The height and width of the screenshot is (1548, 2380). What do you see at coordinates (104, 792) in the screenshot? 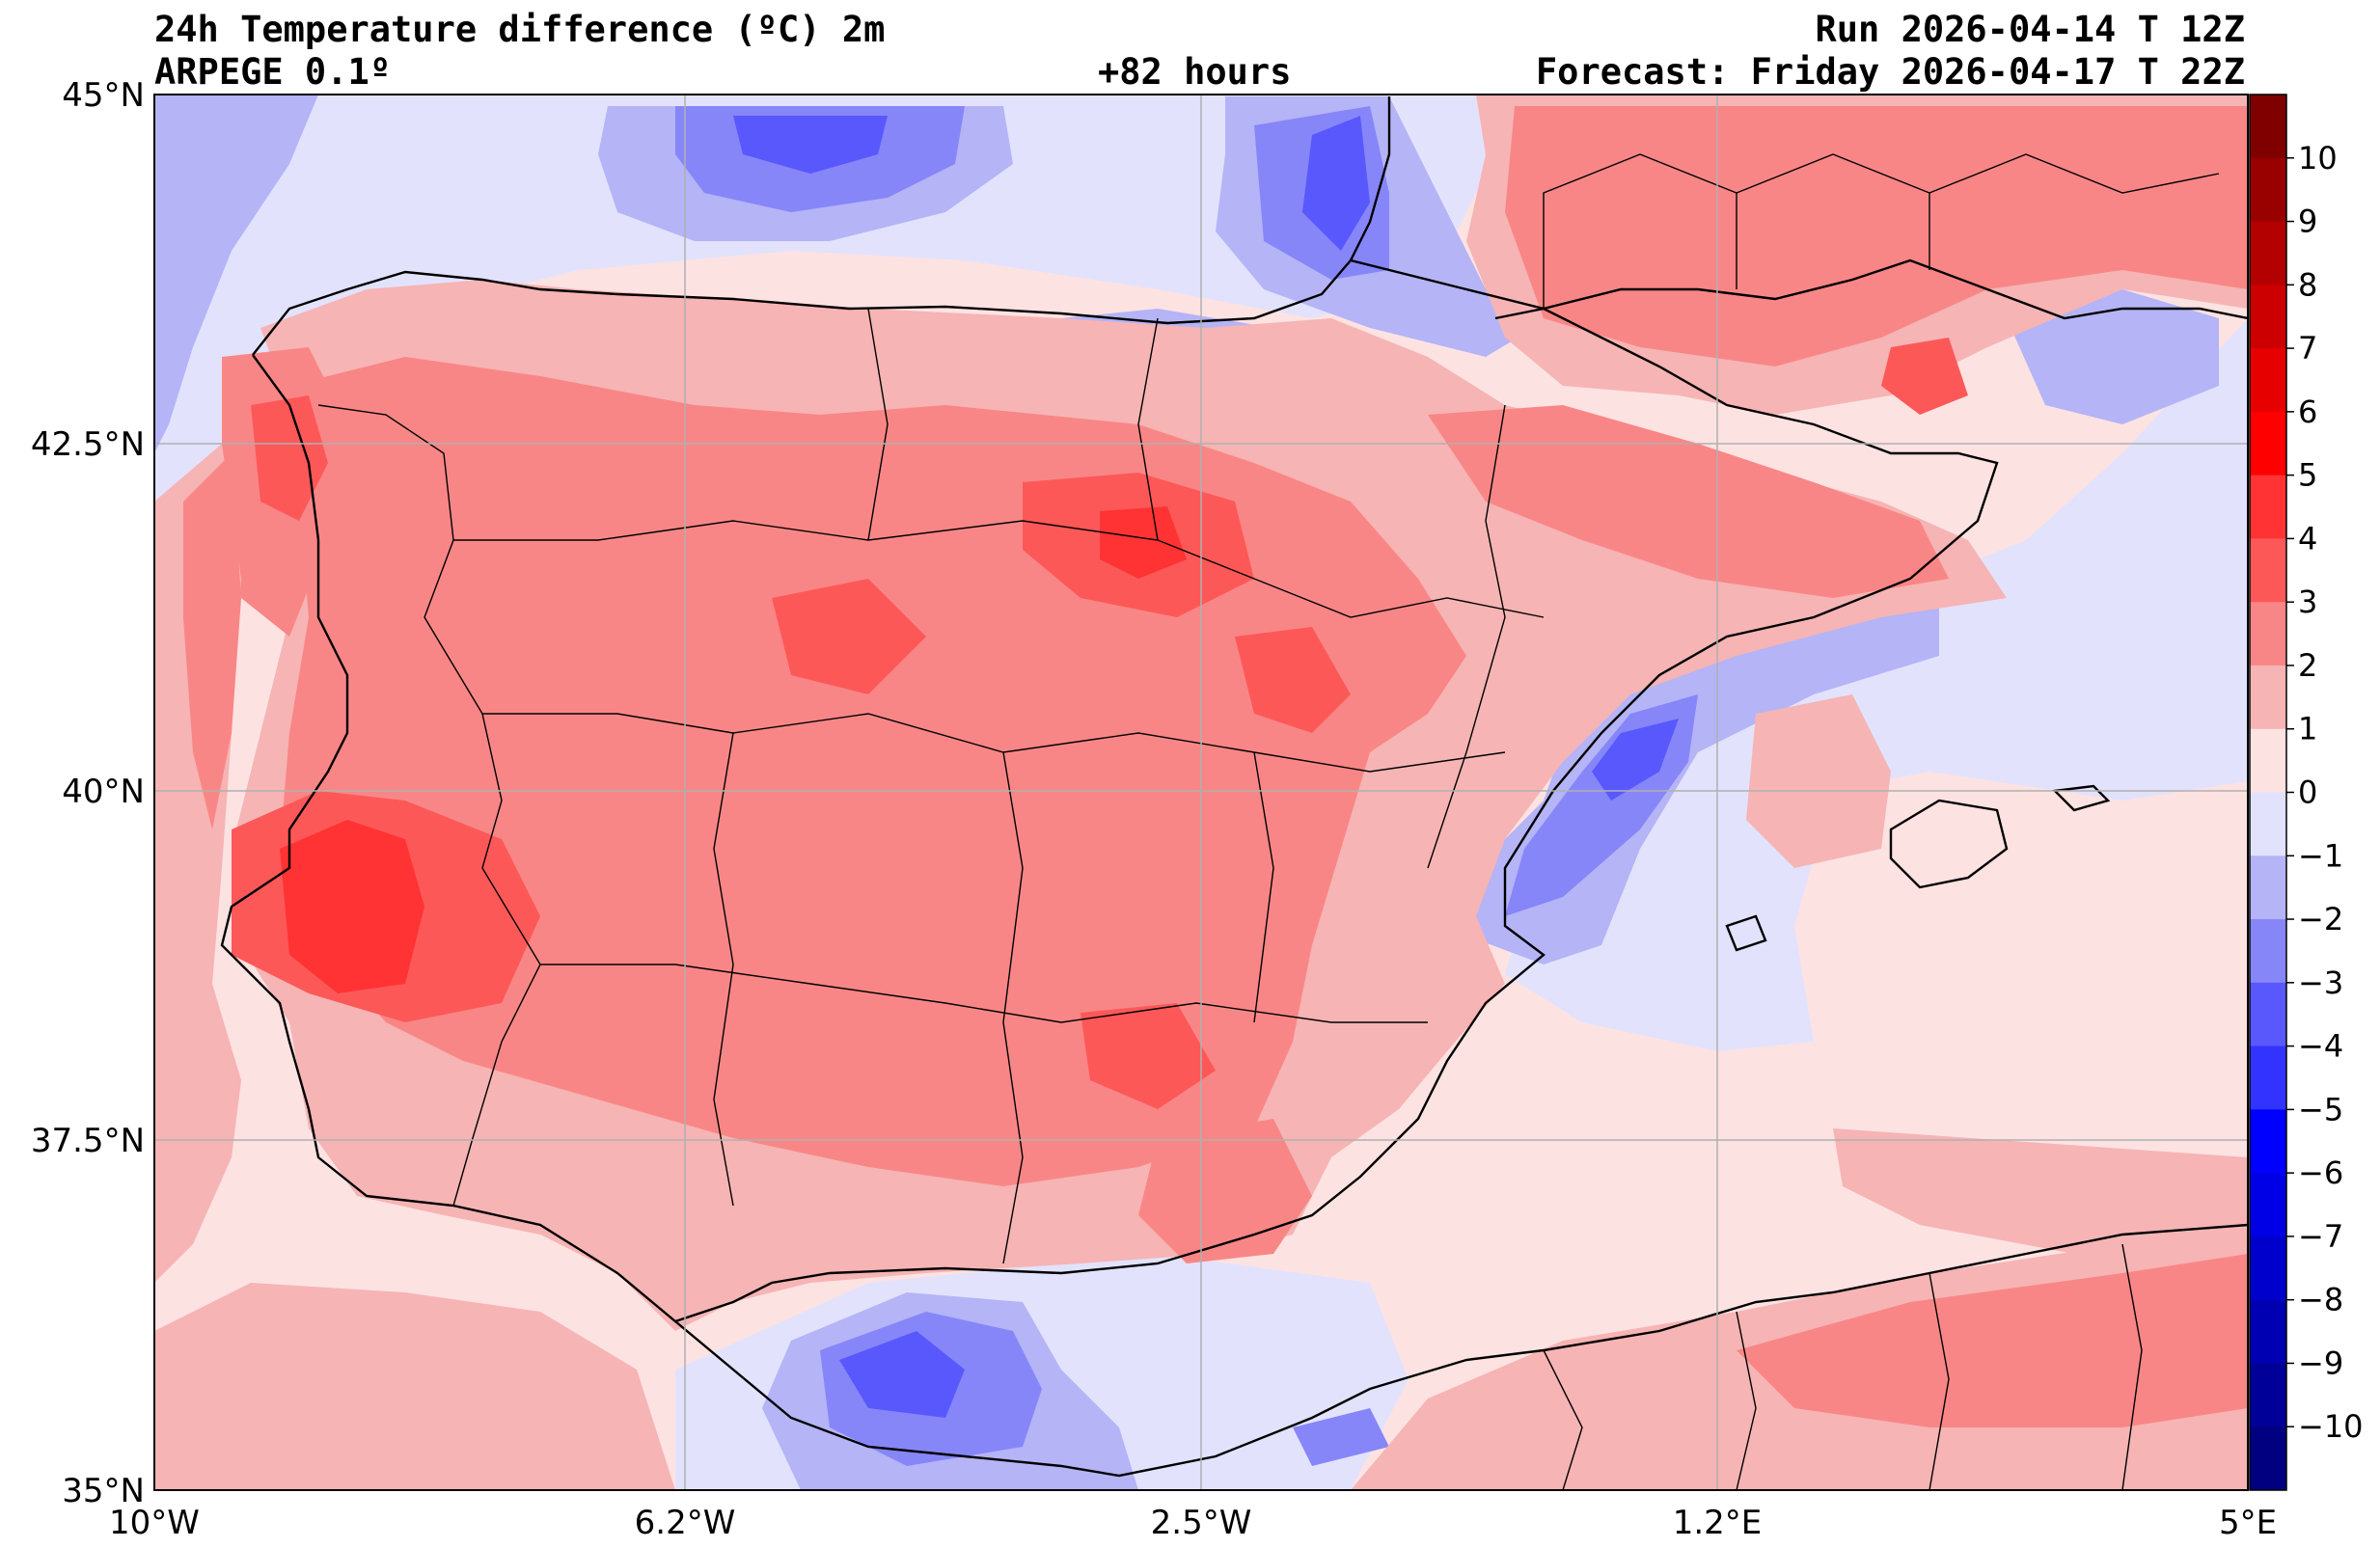
I see `lat-label-40n: 40°N` at bounding box center [104, 792].